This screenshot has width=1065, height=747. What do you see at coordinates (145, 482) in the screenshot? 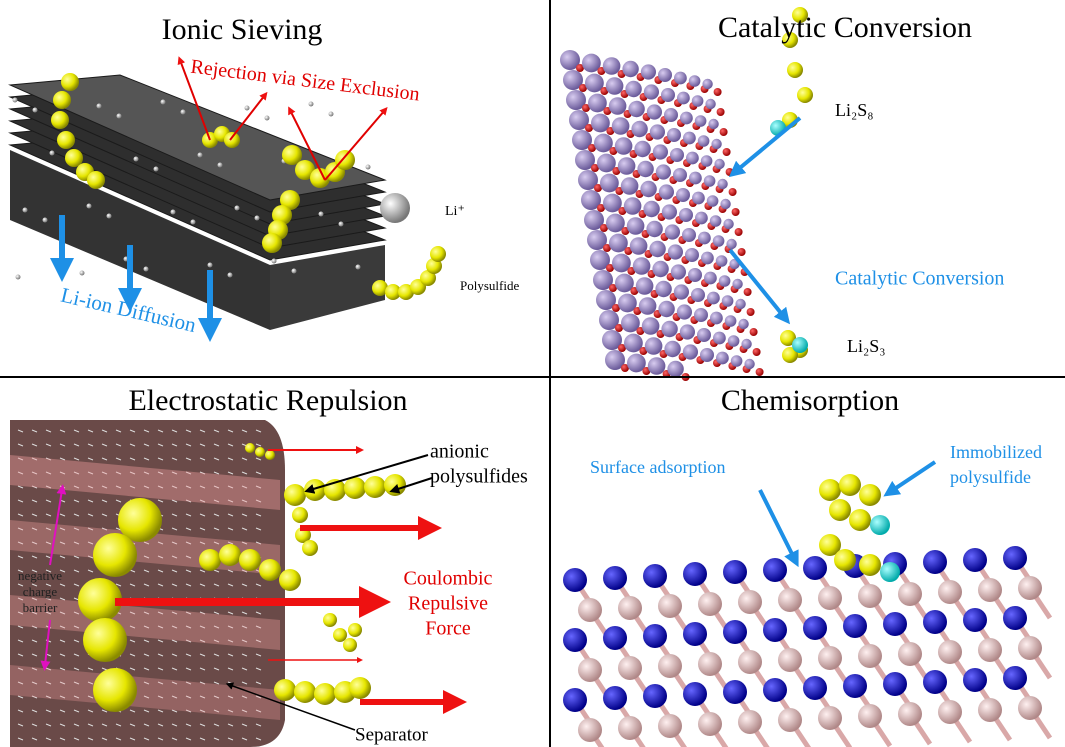
I see `field-band` at bounding box center [145, 482].